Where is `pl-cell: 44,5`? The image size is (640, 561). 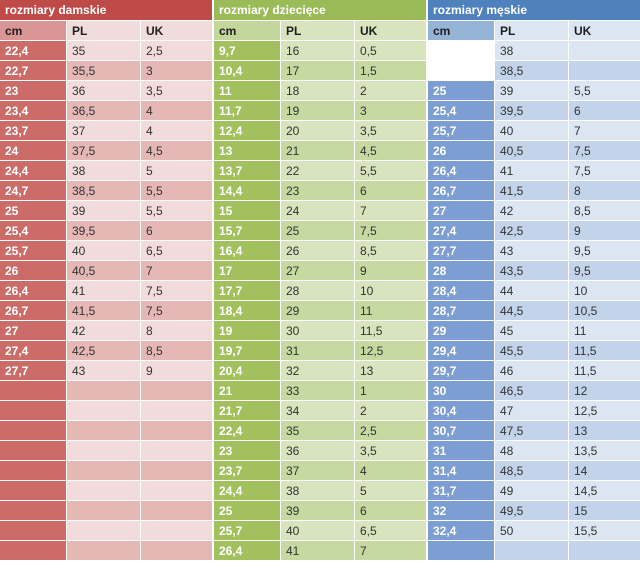
pl-cell: 44,5 is located at coordinates (532, 311).